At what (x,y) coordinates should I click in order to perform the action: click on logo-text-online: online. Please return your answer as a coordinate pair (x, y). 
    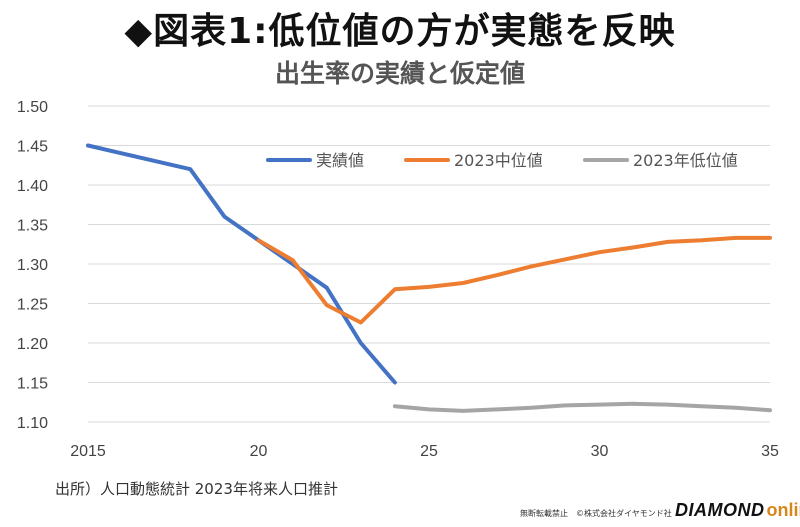
    Looking at the image, I should click on (783, 510).